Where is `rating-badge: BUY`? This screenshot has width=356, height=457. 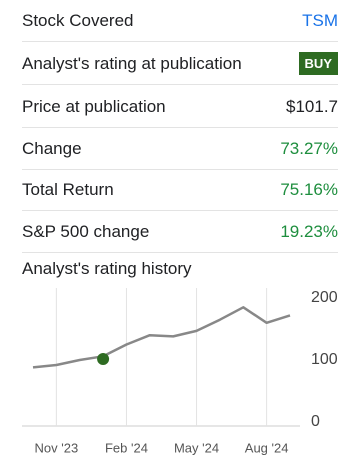 rating-badge: BUY is located at coordinates (318, 63).